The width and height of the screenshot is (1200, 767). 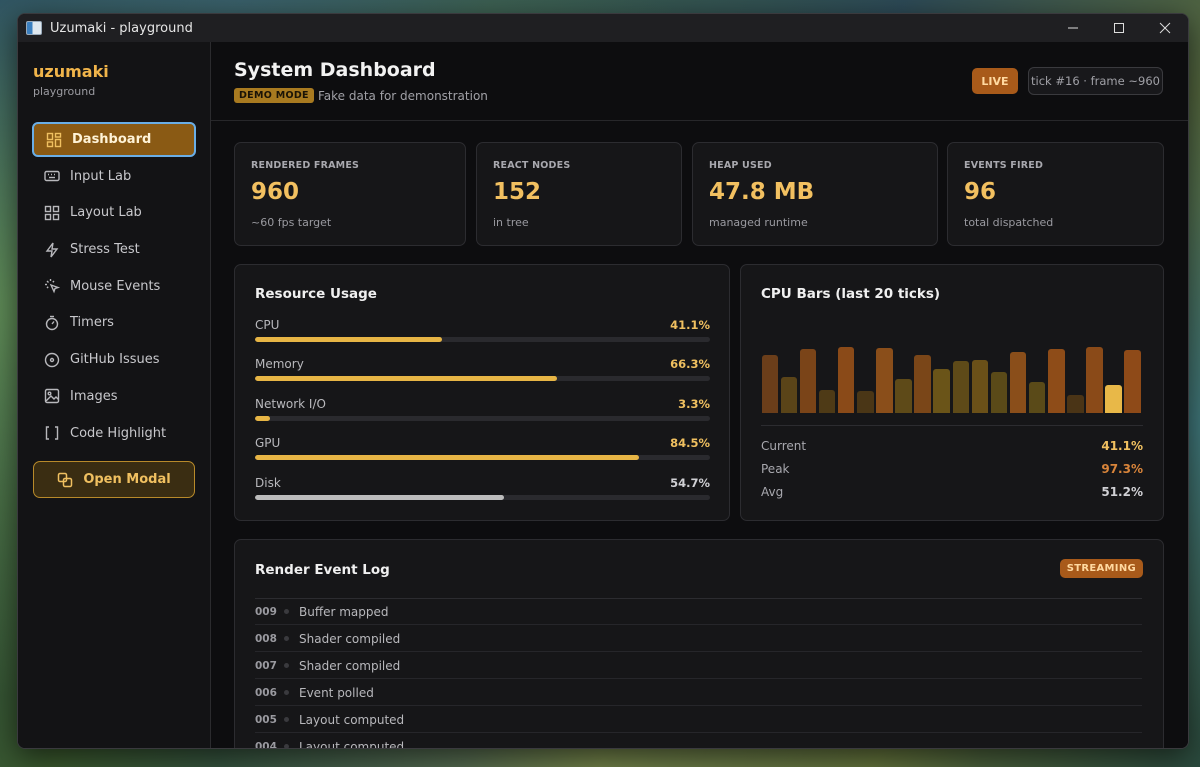 What do you see at coordinates (266, 692) in the screenshot?
I see `log-number: 006` at bounding box center [266, 692].